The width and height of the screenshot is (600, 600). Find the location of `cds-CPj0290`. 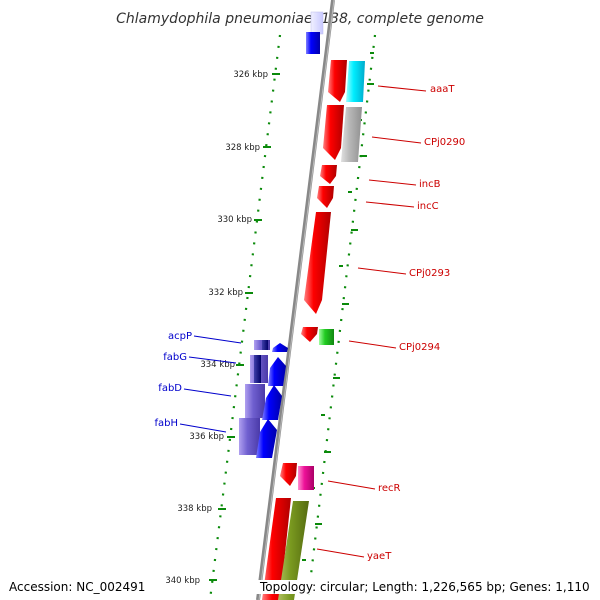

cds-CPj0290 is located at coordinates (351, 134).